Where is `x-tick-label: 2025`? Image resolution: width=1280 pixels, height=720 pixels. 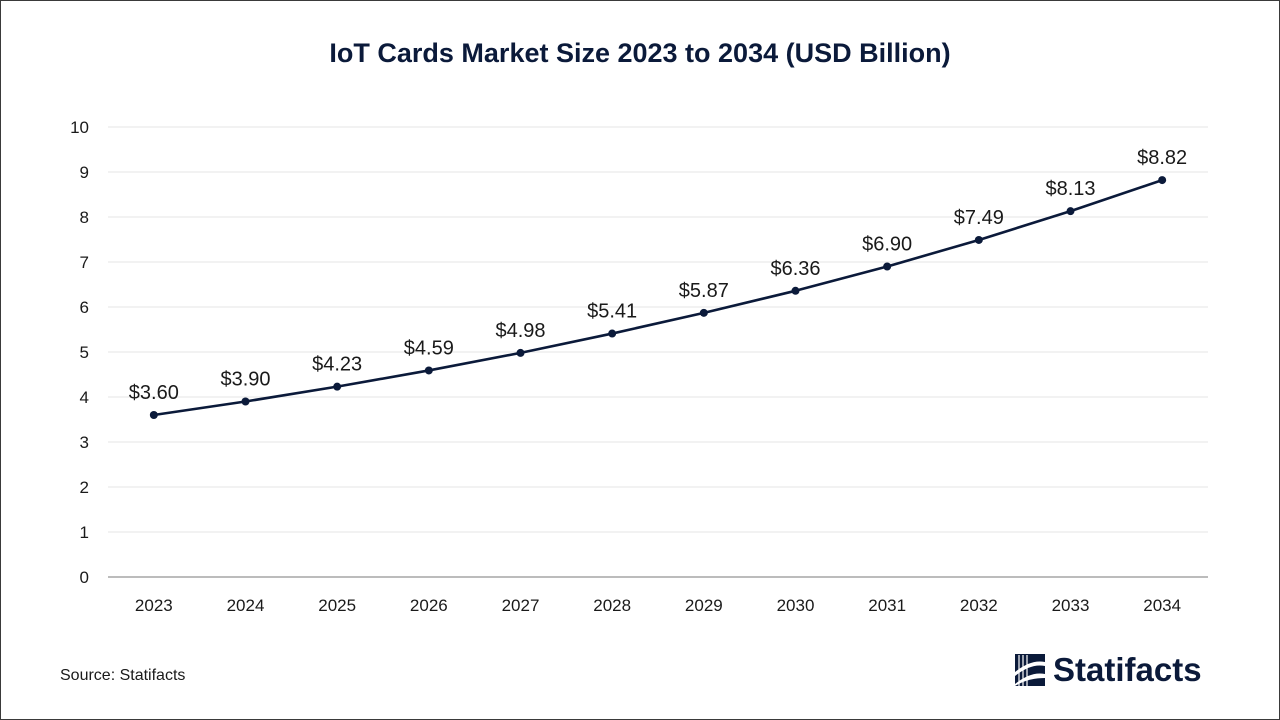
x-tick-label: 2025 is located at coordinates (337, 605).